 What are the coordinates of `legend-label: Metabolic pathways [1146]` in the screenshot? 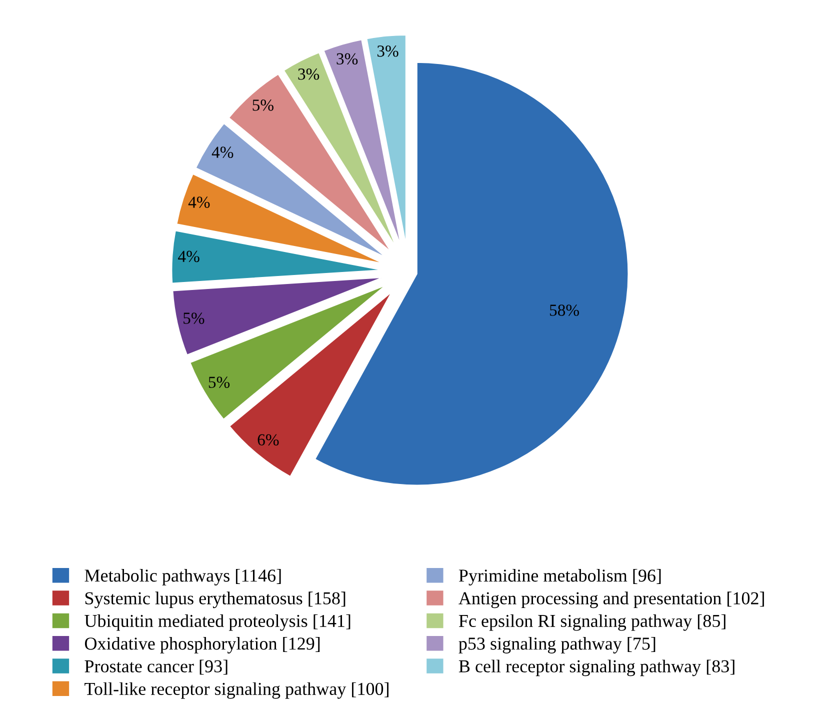 It's located at (182, 577).